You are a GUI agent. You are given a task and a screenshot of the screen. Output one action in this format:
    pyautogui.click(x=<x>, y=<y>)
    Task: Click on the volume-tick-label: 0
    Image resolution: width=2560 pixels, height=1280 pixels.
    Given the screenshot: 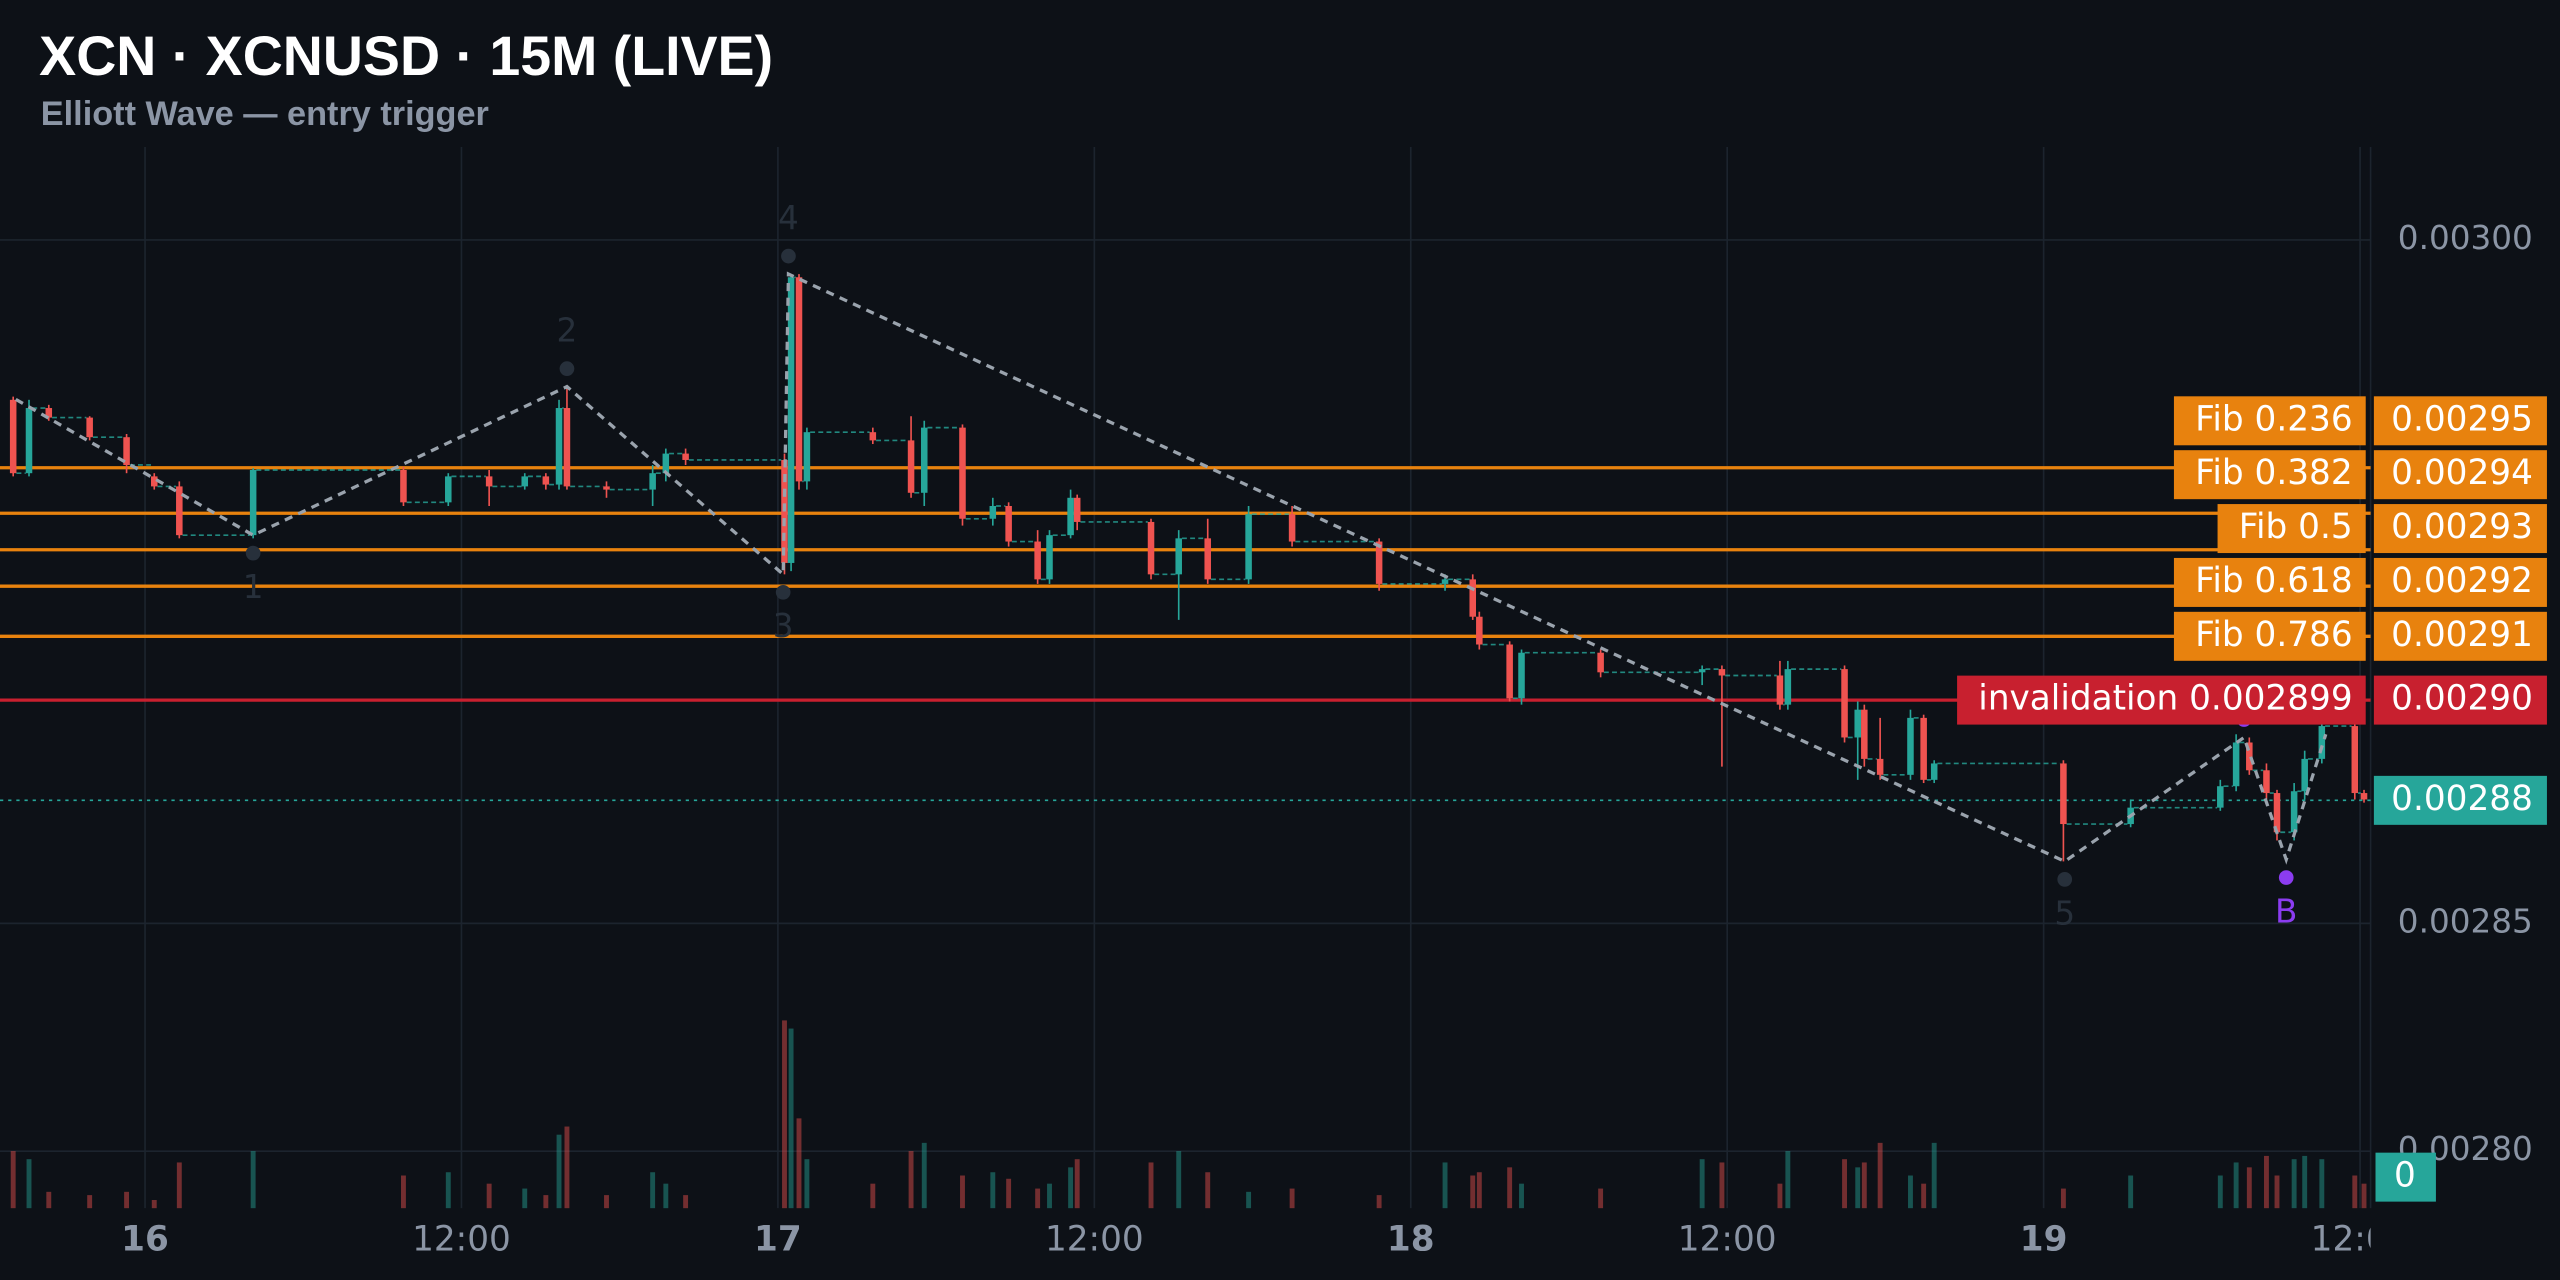 What is the action you would take?
    pyautogui.click(x=2405, y=1176)
    